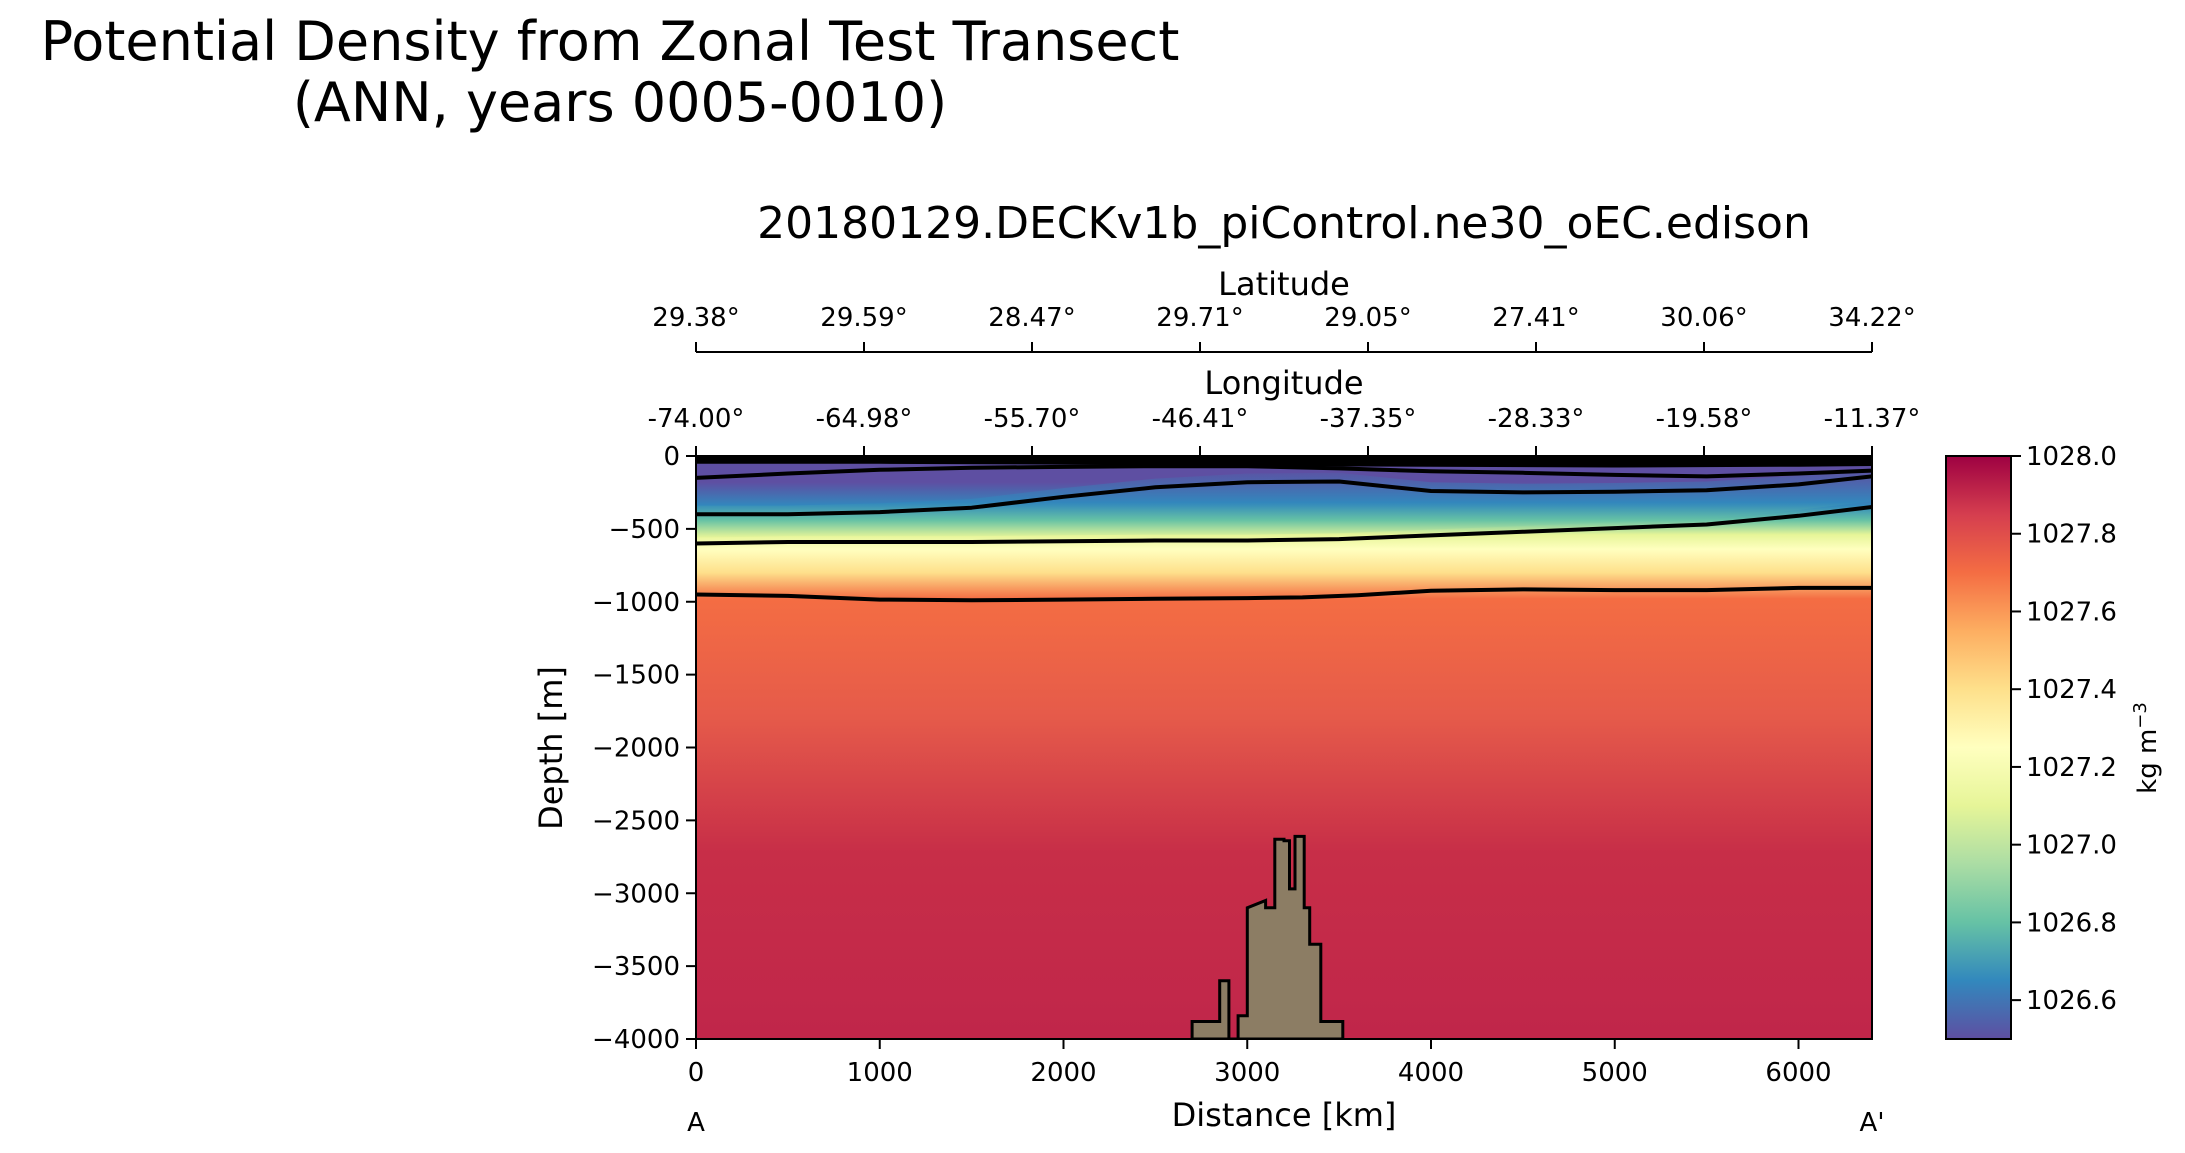 The height and width of the screenshot is (1153, 2185). I want to click on colorbar-tick-label: 1027.4, so click(2071, 690).